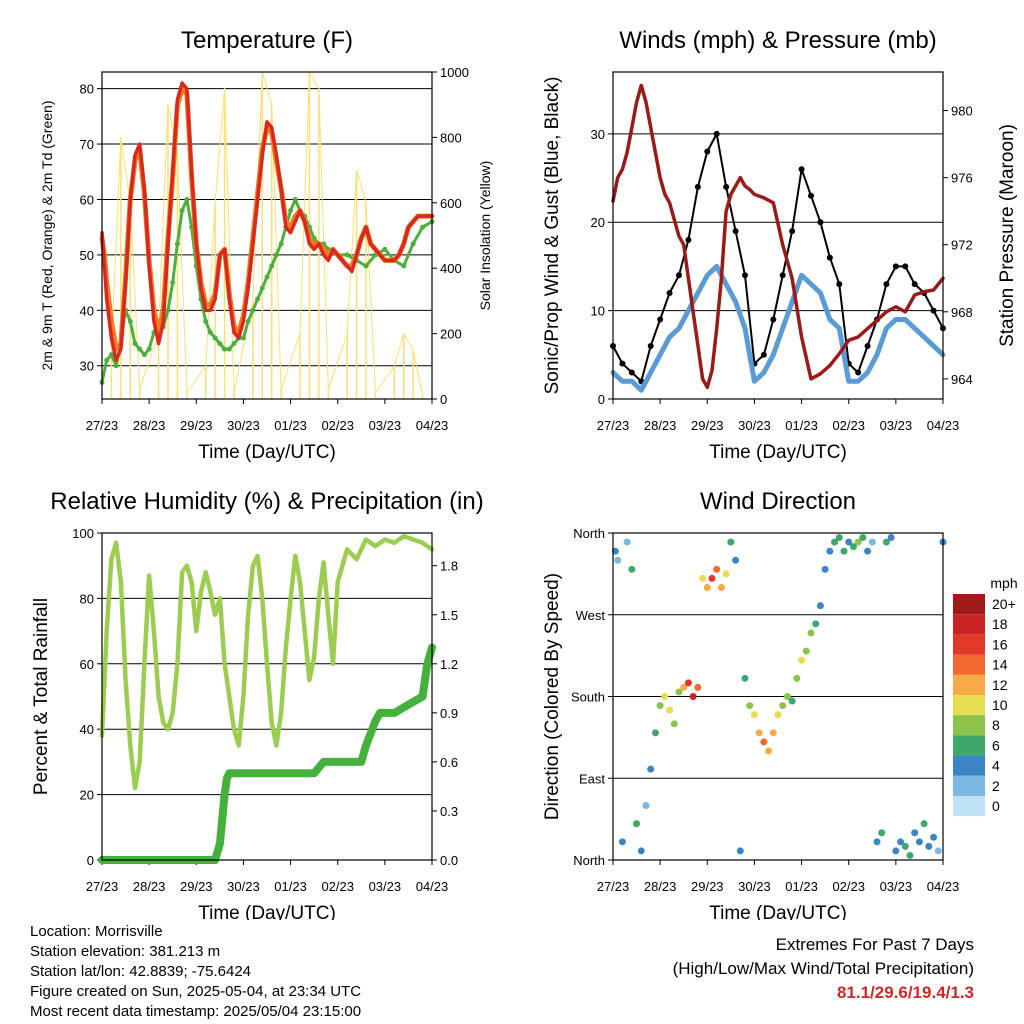 The width and height of the screenshot is (1024, 1024). I want to click on speed-legend: mph 20+ 18 16 14 12 10 8 6 4 2 0, so click(985, 696).